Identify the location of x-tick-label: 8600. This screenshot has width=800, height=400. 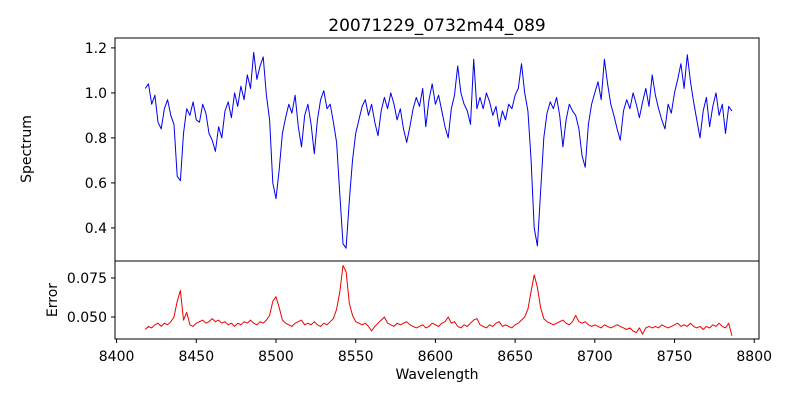
(436, 357).